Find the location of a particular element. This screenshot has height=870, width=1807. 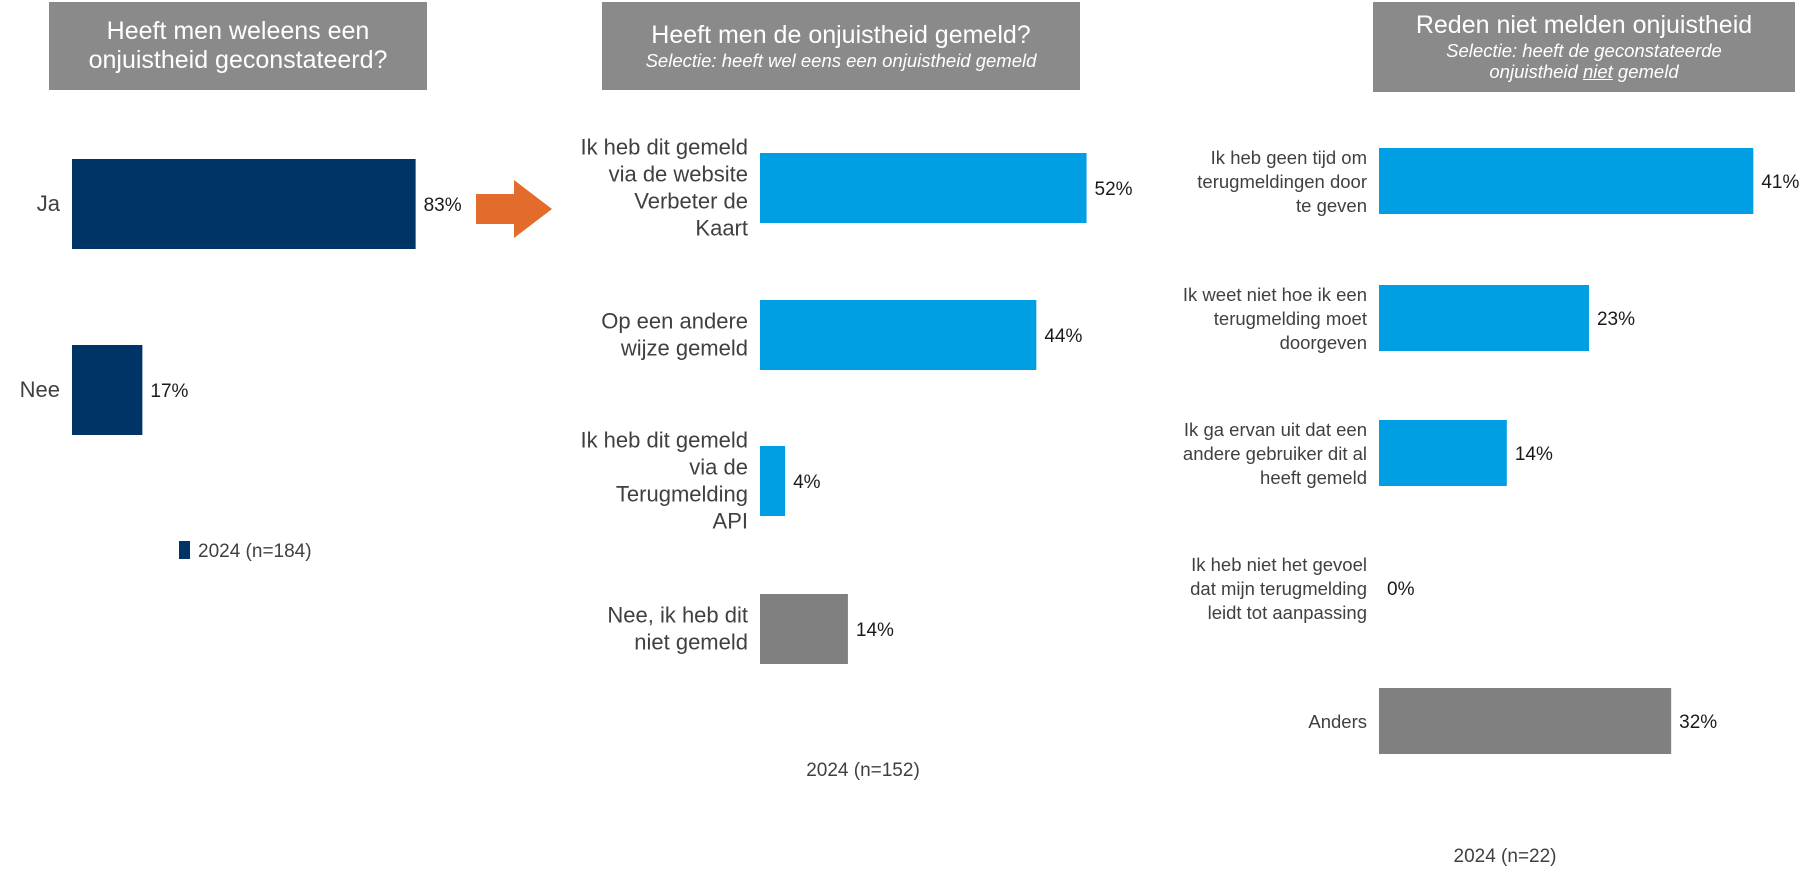

panel2-footnote: 2024 (n=152) is located at coordinates (863, 770).